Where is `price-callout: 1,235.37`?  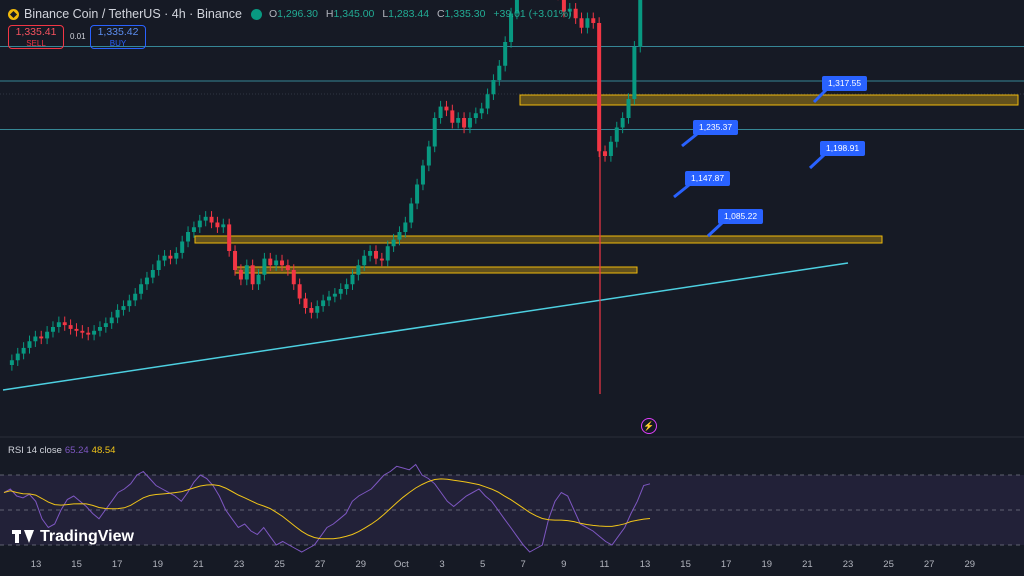
price-callout: 1,235.37 is located at coordinates (716, 127).